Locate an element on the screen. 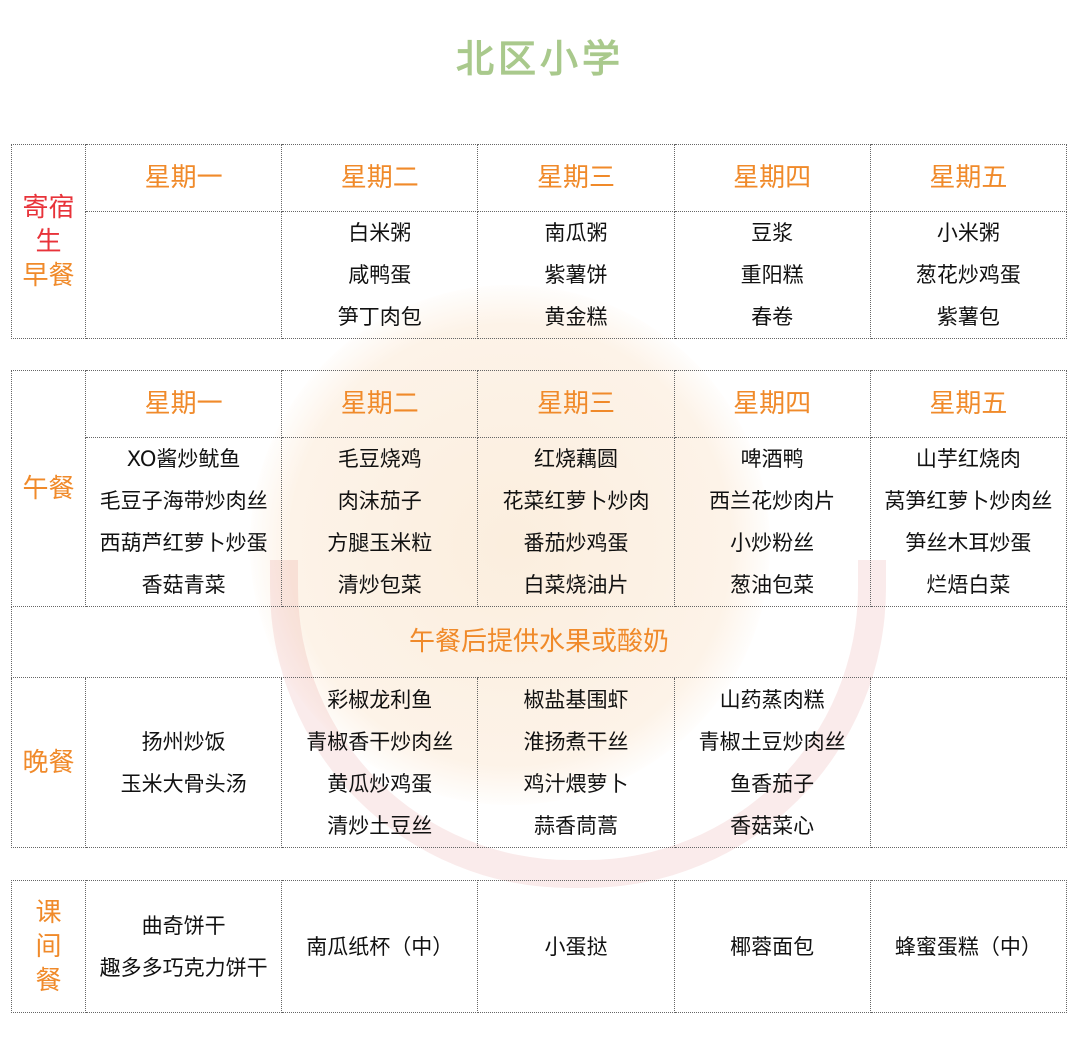  menu-cell: 毛豆烧鸡肉沫茄子方腿玉米粒清炒包菜 is located at coordinates (380, 522).